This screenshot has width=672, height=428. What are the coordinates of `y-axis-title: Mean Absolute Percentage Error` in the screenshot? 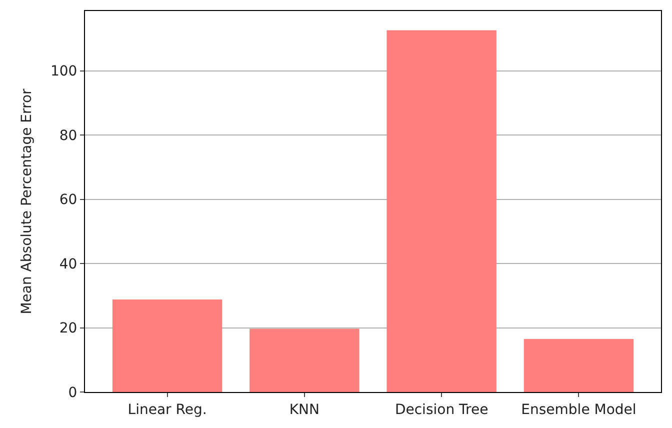 It's located at (27, 201).